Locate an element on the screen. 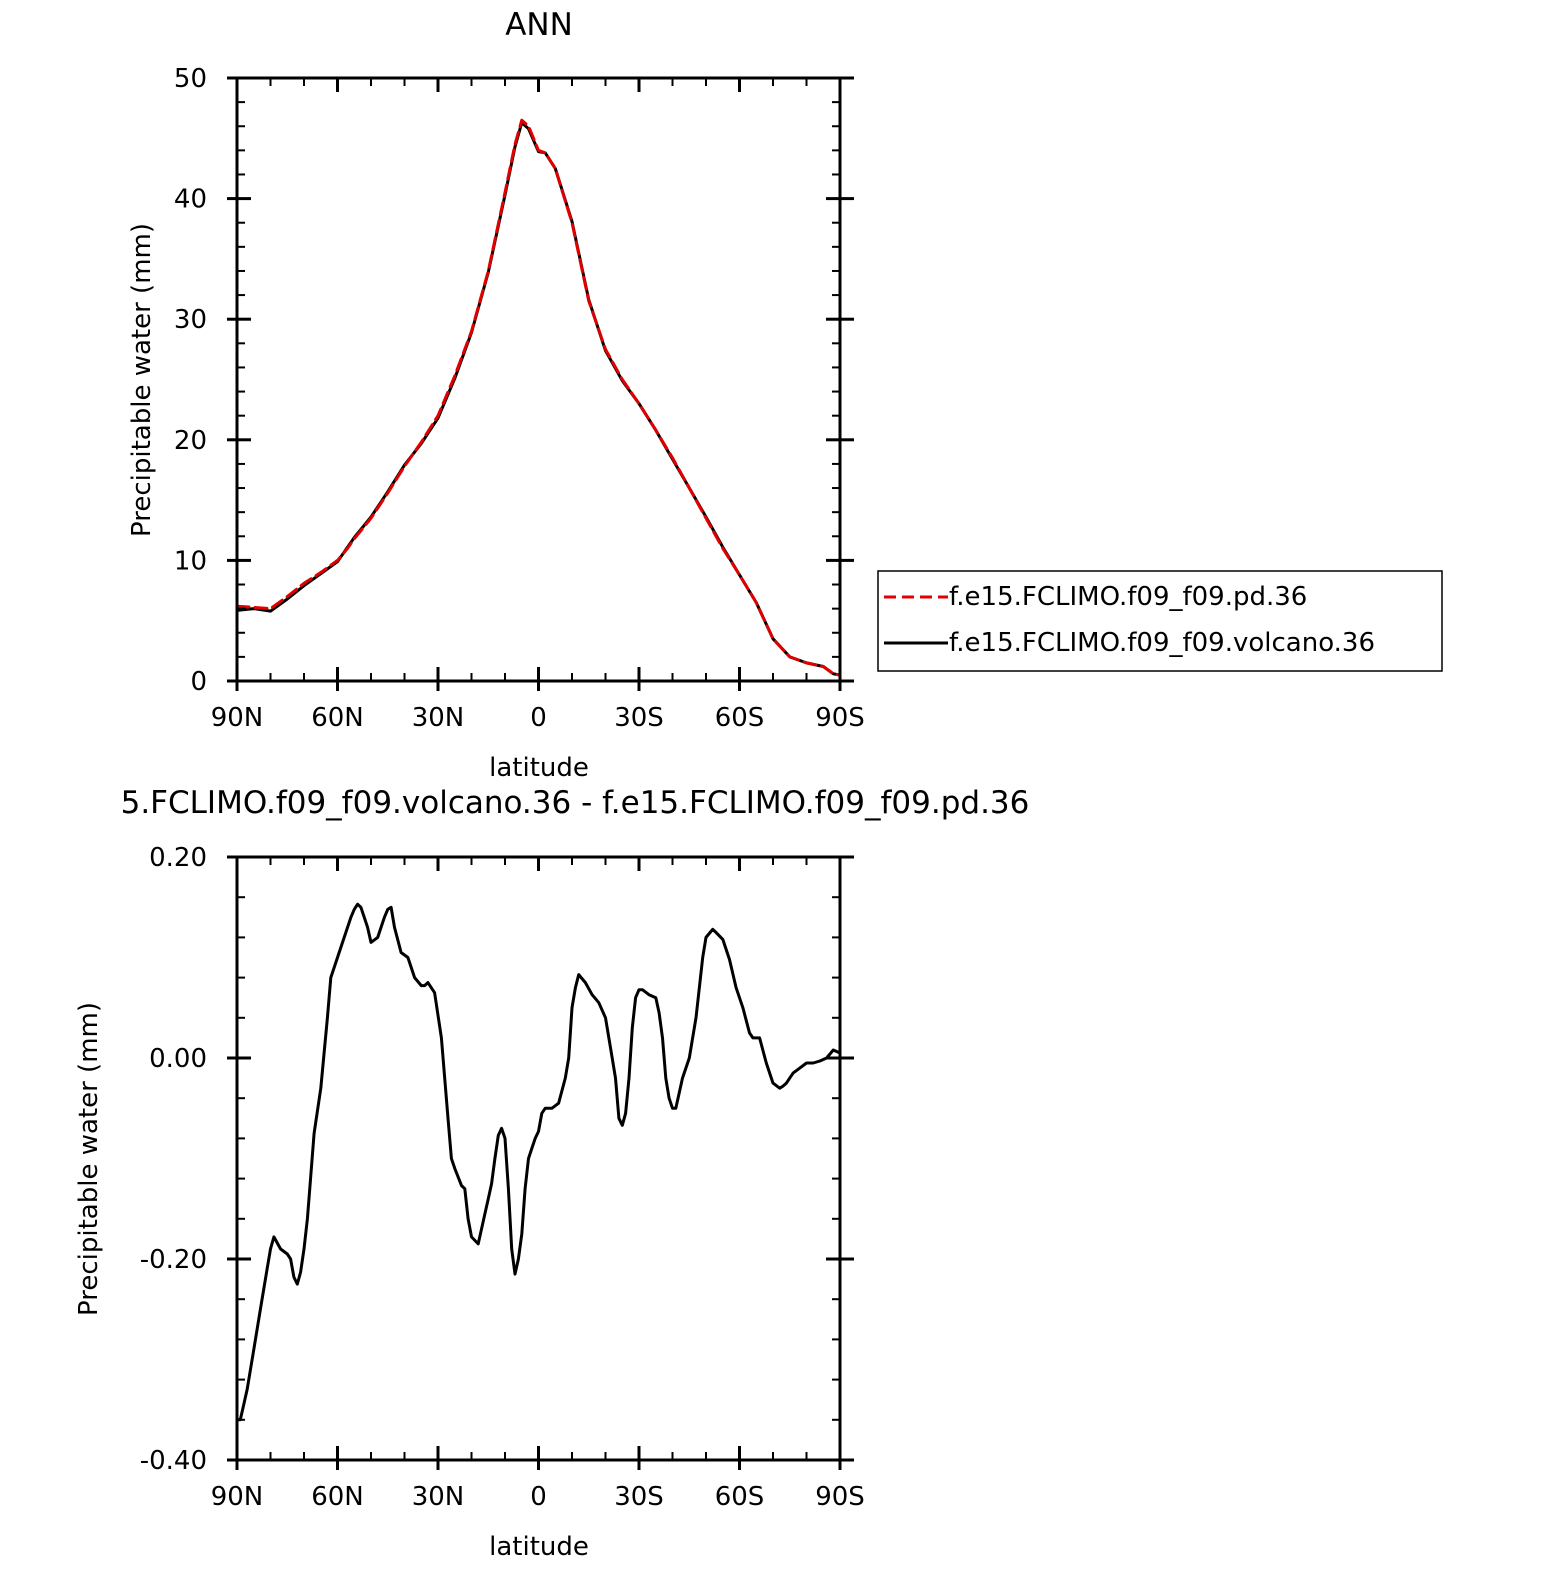 The image size is (1549, 1569). legend-label-volcano: f.e15.FCLIMO.f09_f09.volcano.36 is located at coordinates (1162, 643).